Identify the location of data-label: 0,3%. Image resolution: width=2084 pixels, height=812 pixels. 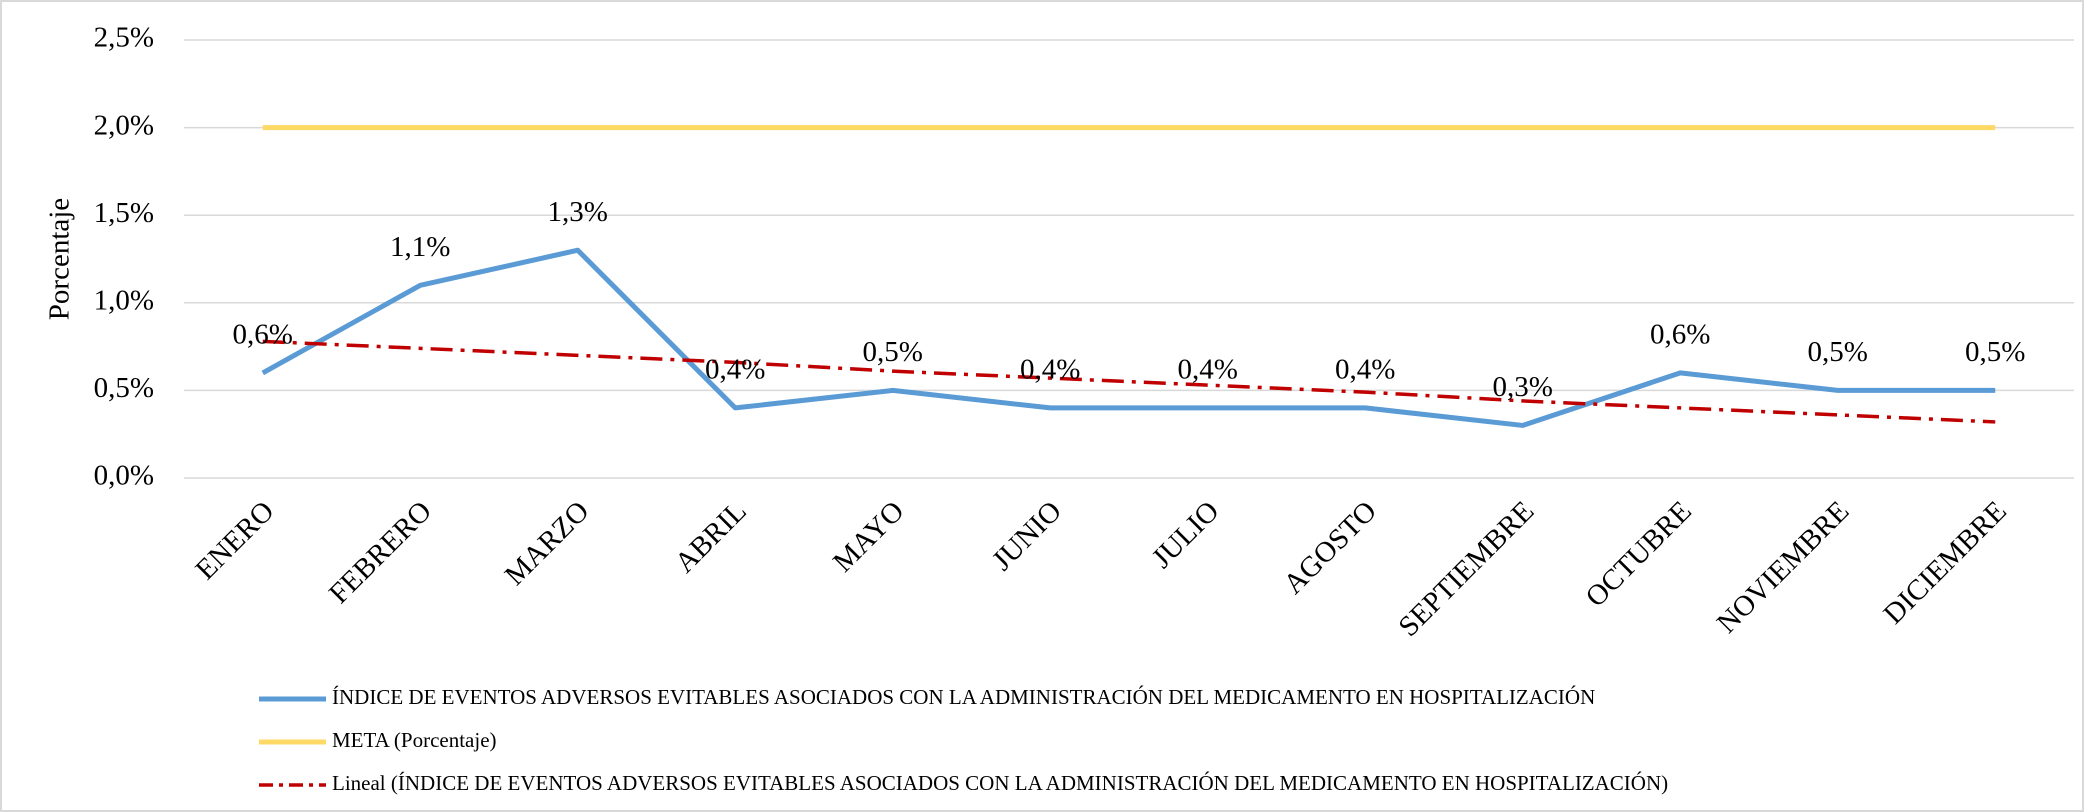
(1523, 387).